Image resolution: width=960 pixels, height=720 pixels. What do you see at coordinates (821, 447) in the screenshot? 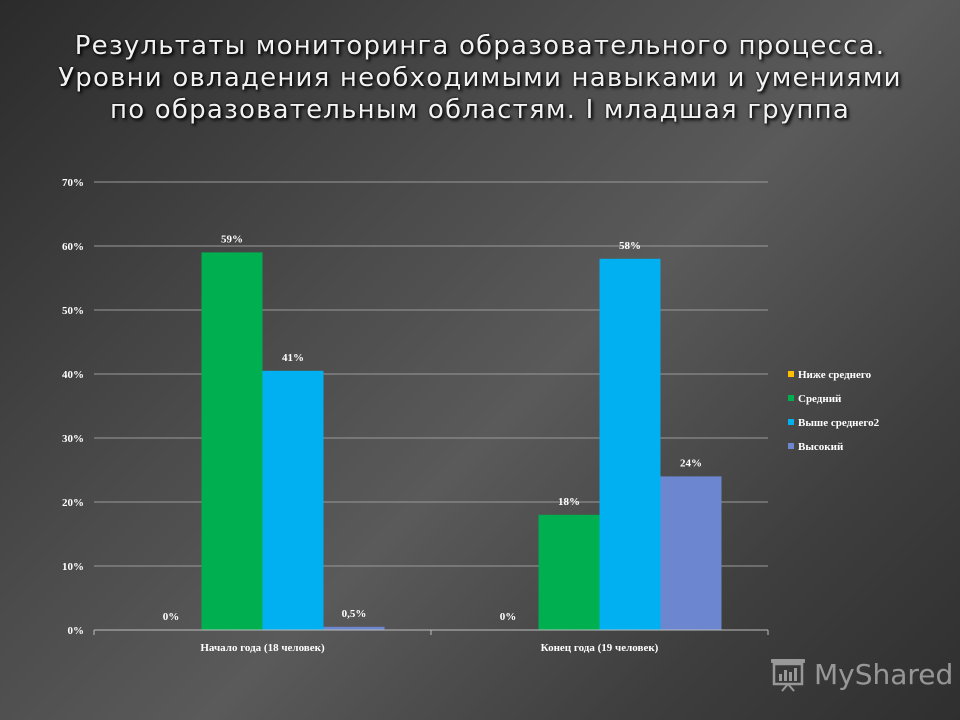
I see `legend-label: Высокий` at bounding box center [821, 447].